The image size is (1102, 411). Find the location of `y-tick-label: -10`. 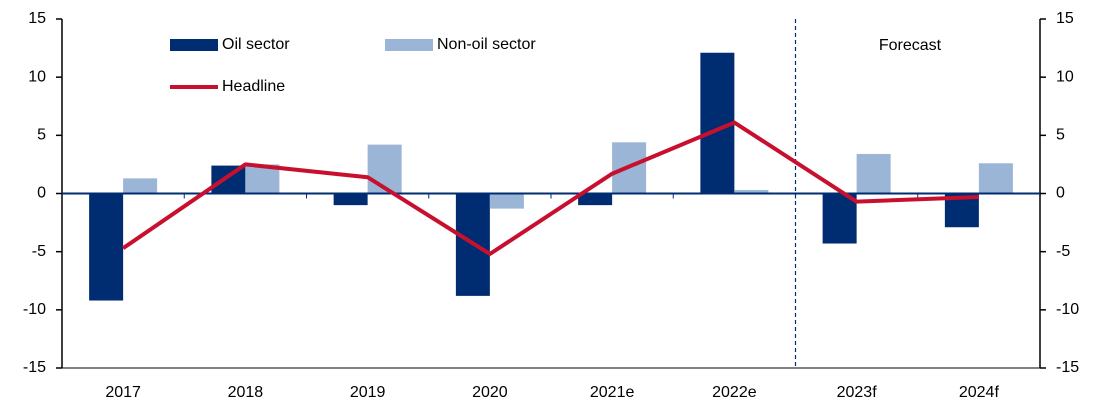

y-tick-label: -10 is located at coordinates (34, 309).